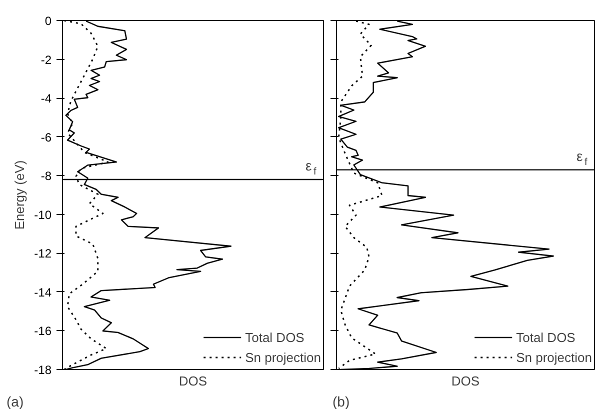 The width and height of the screenshot is (595, 409). I want to click on y-axis-title: Energy (eV), so click(20, 195).